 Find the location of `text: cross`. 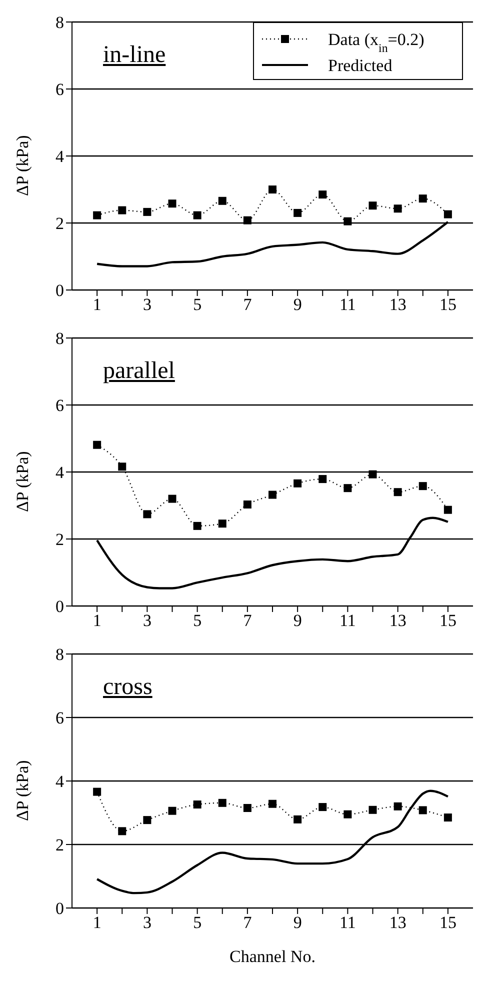

text: cross is located at coordinates (127, 687).